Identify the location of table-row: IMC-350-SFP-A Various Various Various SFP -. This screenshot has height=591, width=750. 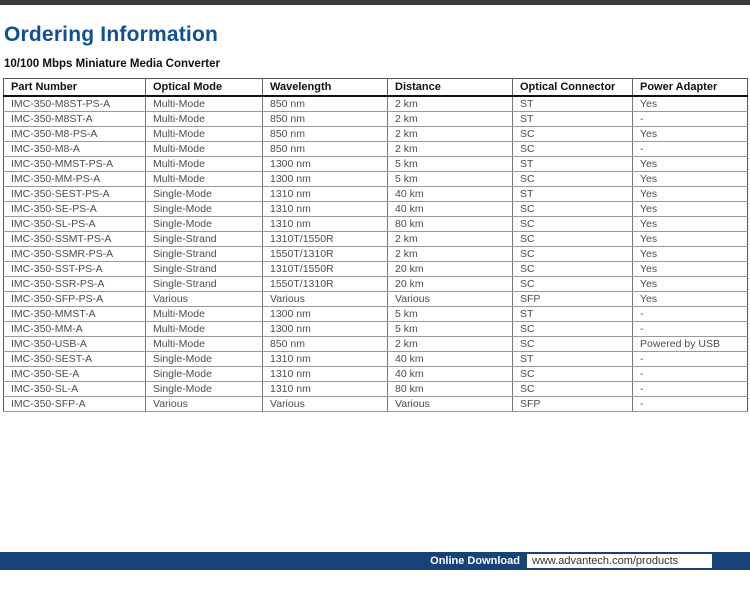
(375, 404).